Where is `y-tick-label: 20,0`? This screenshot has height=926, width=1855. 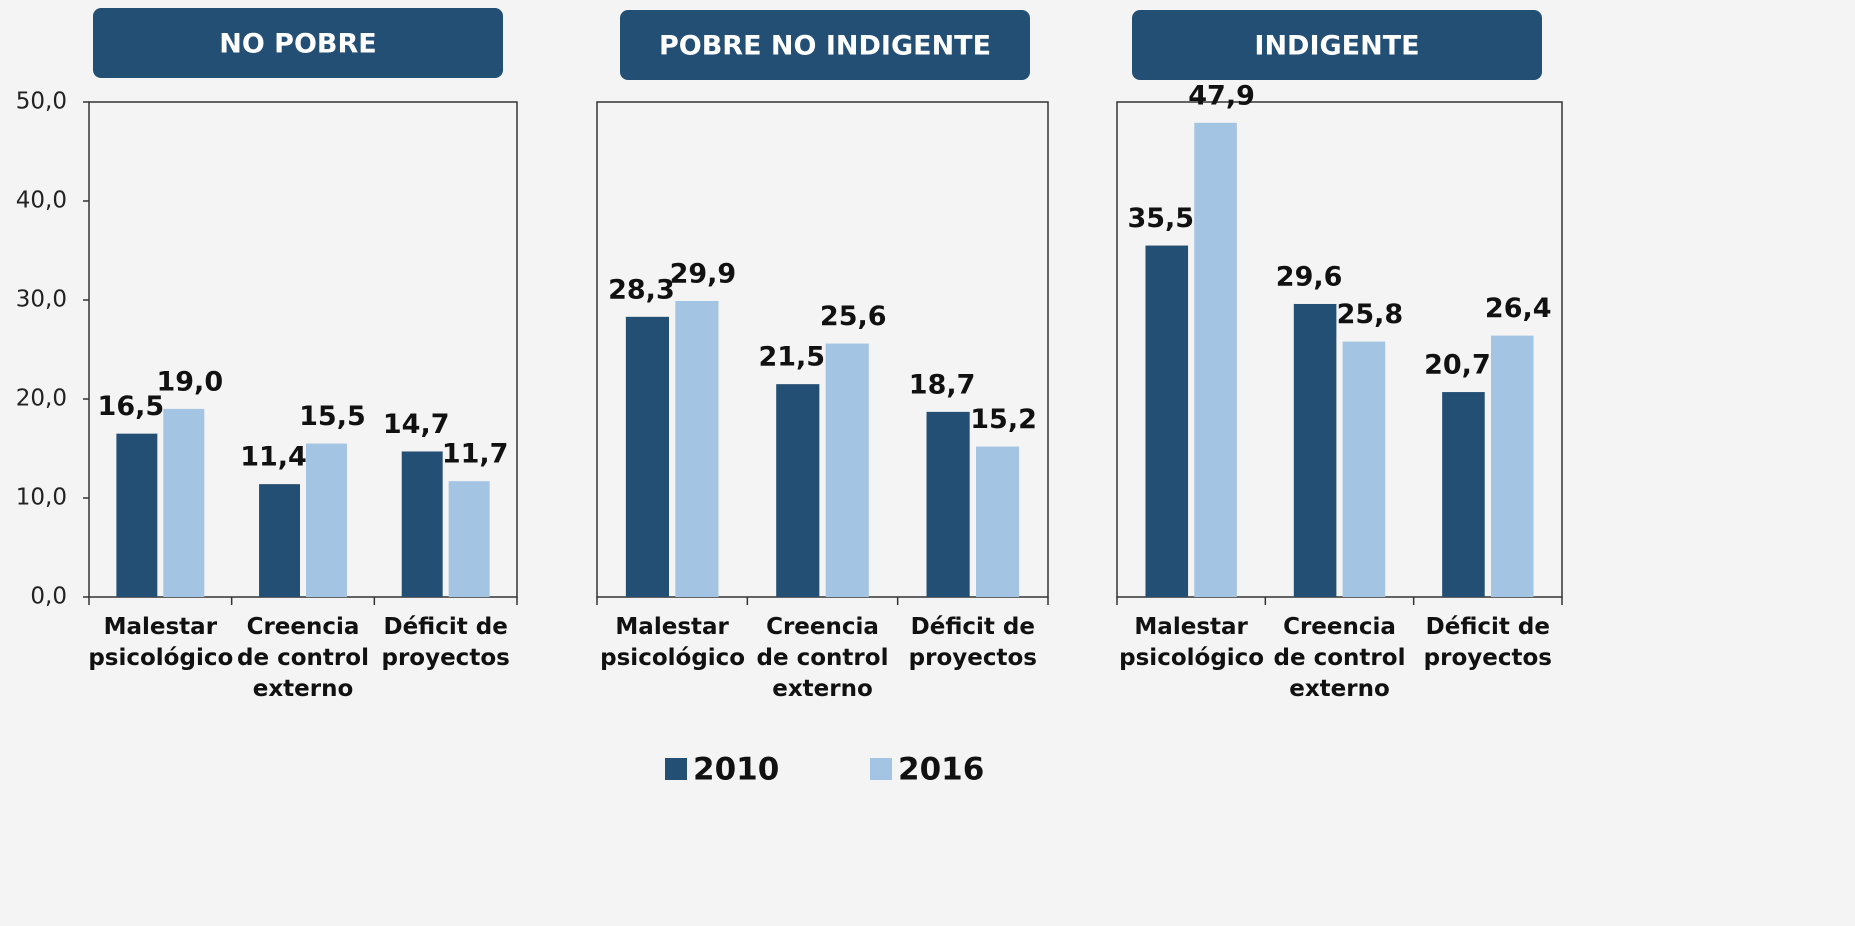
y-tick-label: 20,0 is located at coordinates (41, 399).